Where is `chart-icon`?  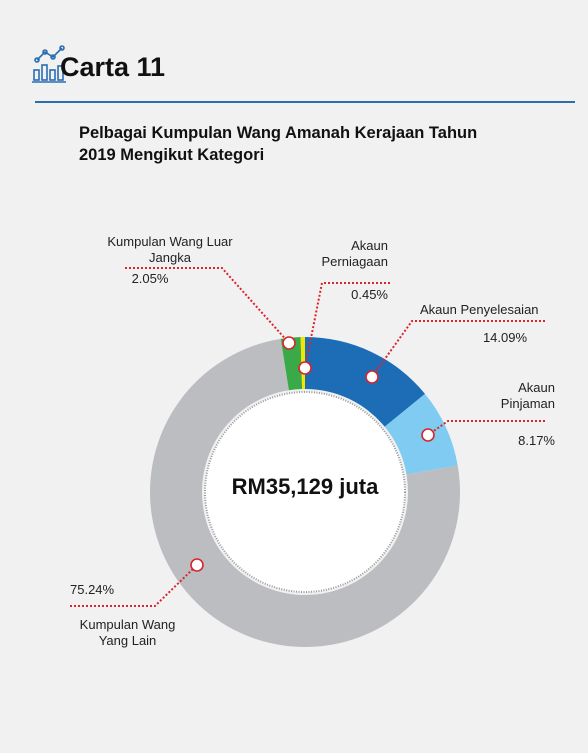
chart-icon is located at coordinates (49, 64).